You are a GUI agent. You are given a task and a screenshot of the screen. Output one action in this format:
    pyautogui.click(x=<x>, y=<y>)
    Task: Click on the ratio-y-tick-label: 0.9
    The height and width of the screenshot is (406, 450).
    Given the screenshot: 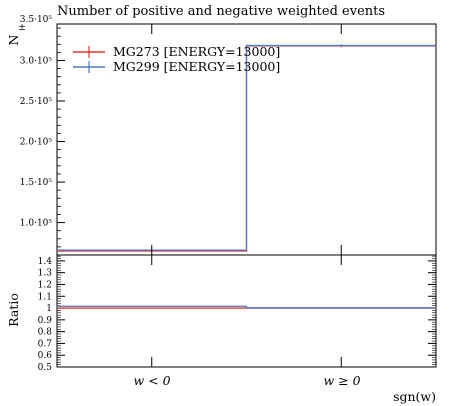 What is the action you would take?
    pyautogui.click(x=45, y=321)
    